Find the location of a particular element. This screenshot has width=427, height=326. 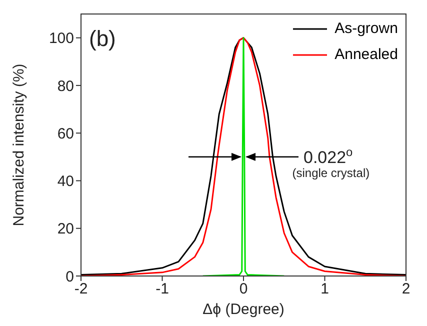

annotation: 0.022$^{o}$ is located at coordinates (329, 155).